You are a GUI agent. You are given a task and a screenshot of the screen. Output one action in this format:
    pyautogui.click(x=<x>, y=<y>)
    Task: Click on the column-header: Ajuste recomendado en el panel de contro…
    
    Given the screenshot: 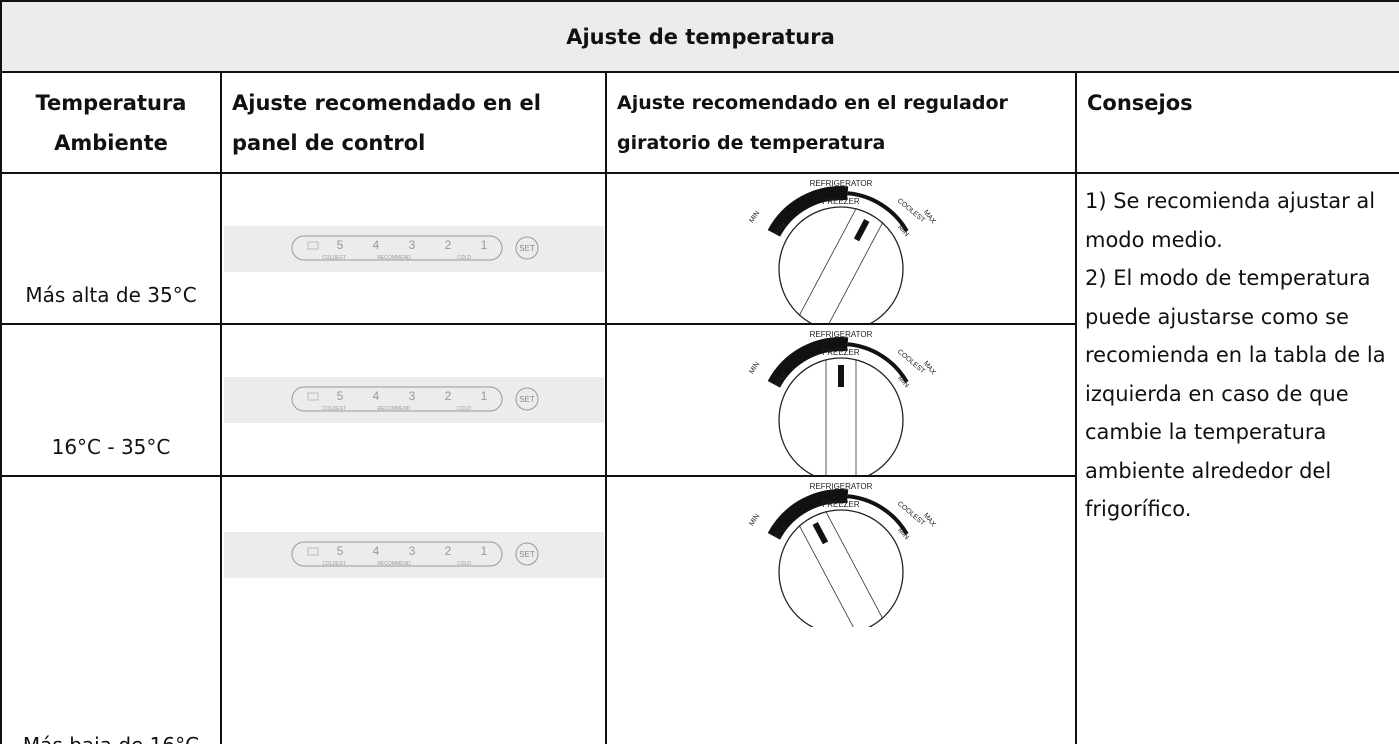 What is the action you would take?
    pyautogui.click(x=413, y=122)
    